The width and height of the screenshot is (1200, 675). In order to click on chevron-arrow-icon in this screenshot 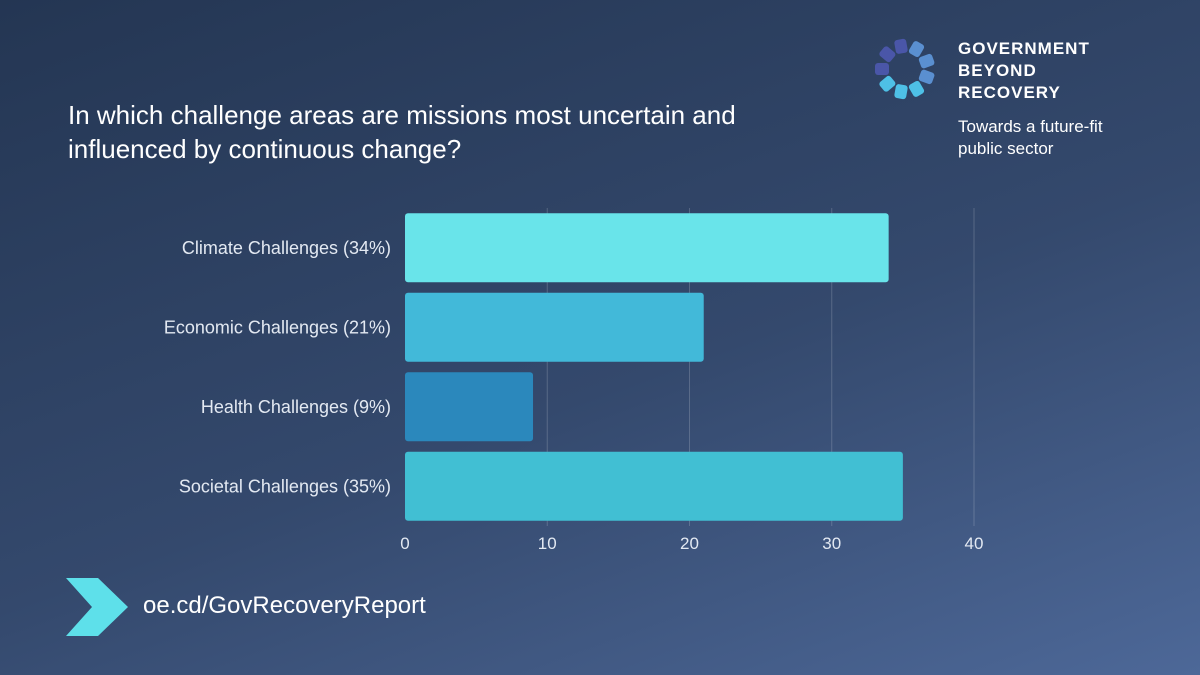, I will do `click(97, 607)`.